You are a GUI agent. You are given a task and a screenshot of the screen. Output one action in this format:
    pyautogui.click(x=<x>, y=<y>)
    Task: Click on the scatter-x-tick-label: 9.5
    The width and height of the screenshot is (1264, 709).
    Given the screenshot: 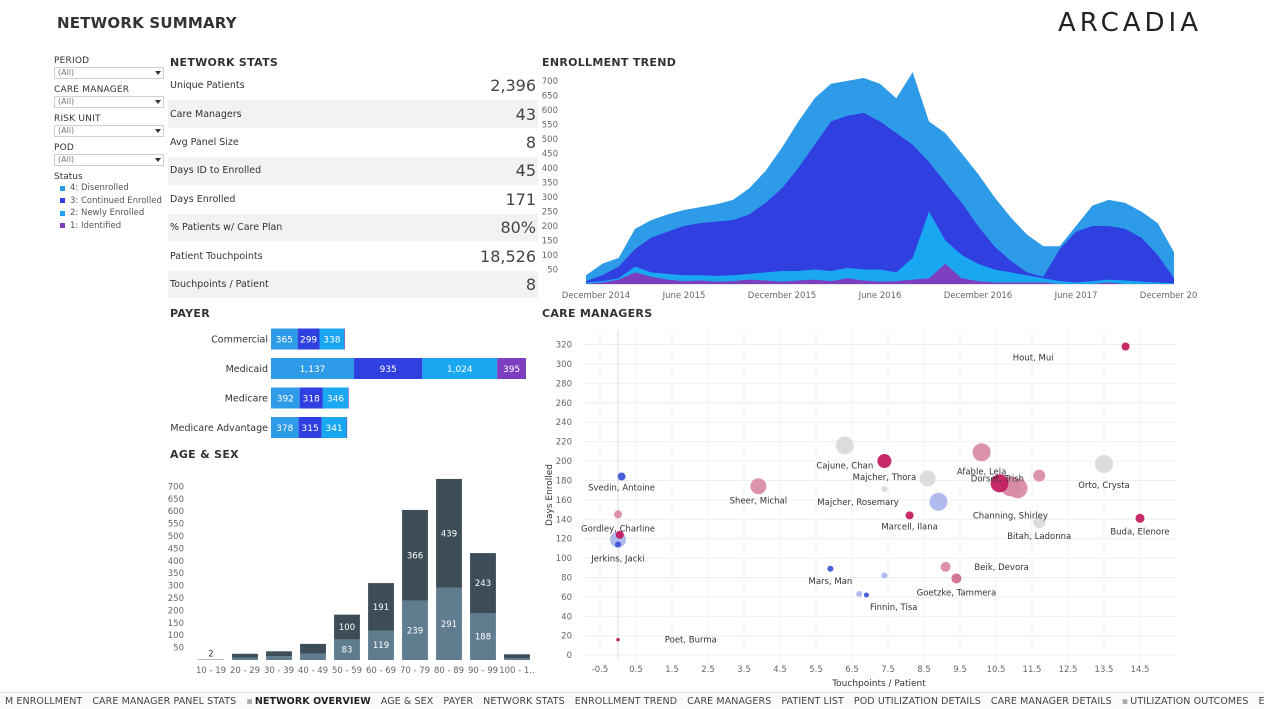 What is the action you would take?
    pyautogui.click(x=960, y=670)
    